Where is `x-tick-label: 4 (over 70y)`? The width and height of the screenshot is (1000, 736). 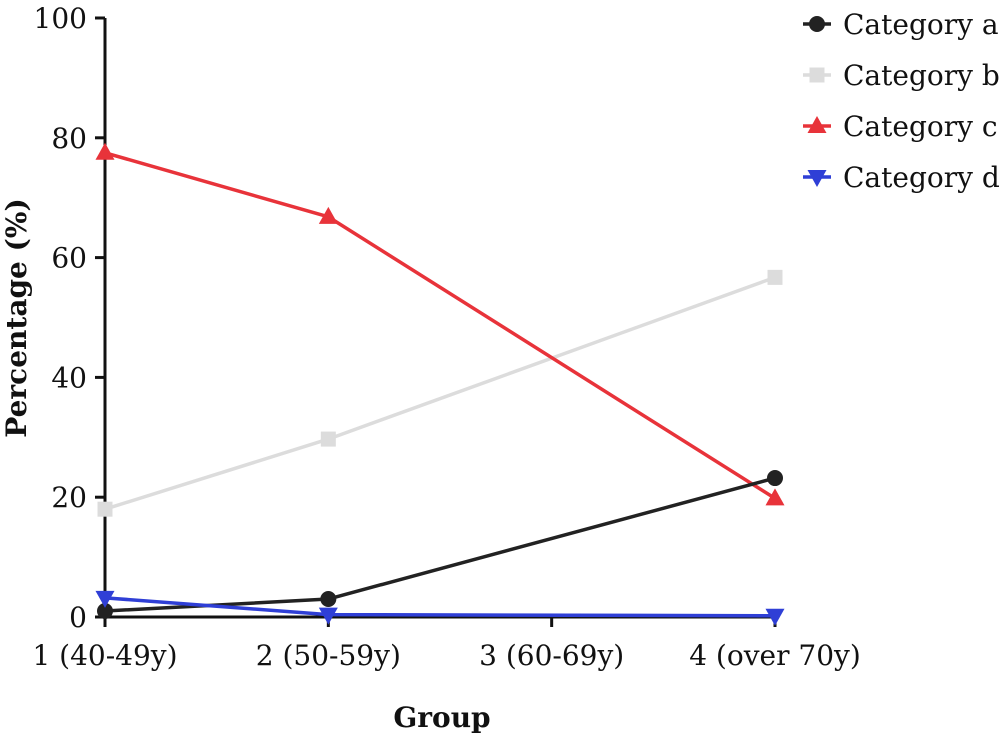
x-tick-label: 4 (over 70y) is located at coordinates (775, 655).